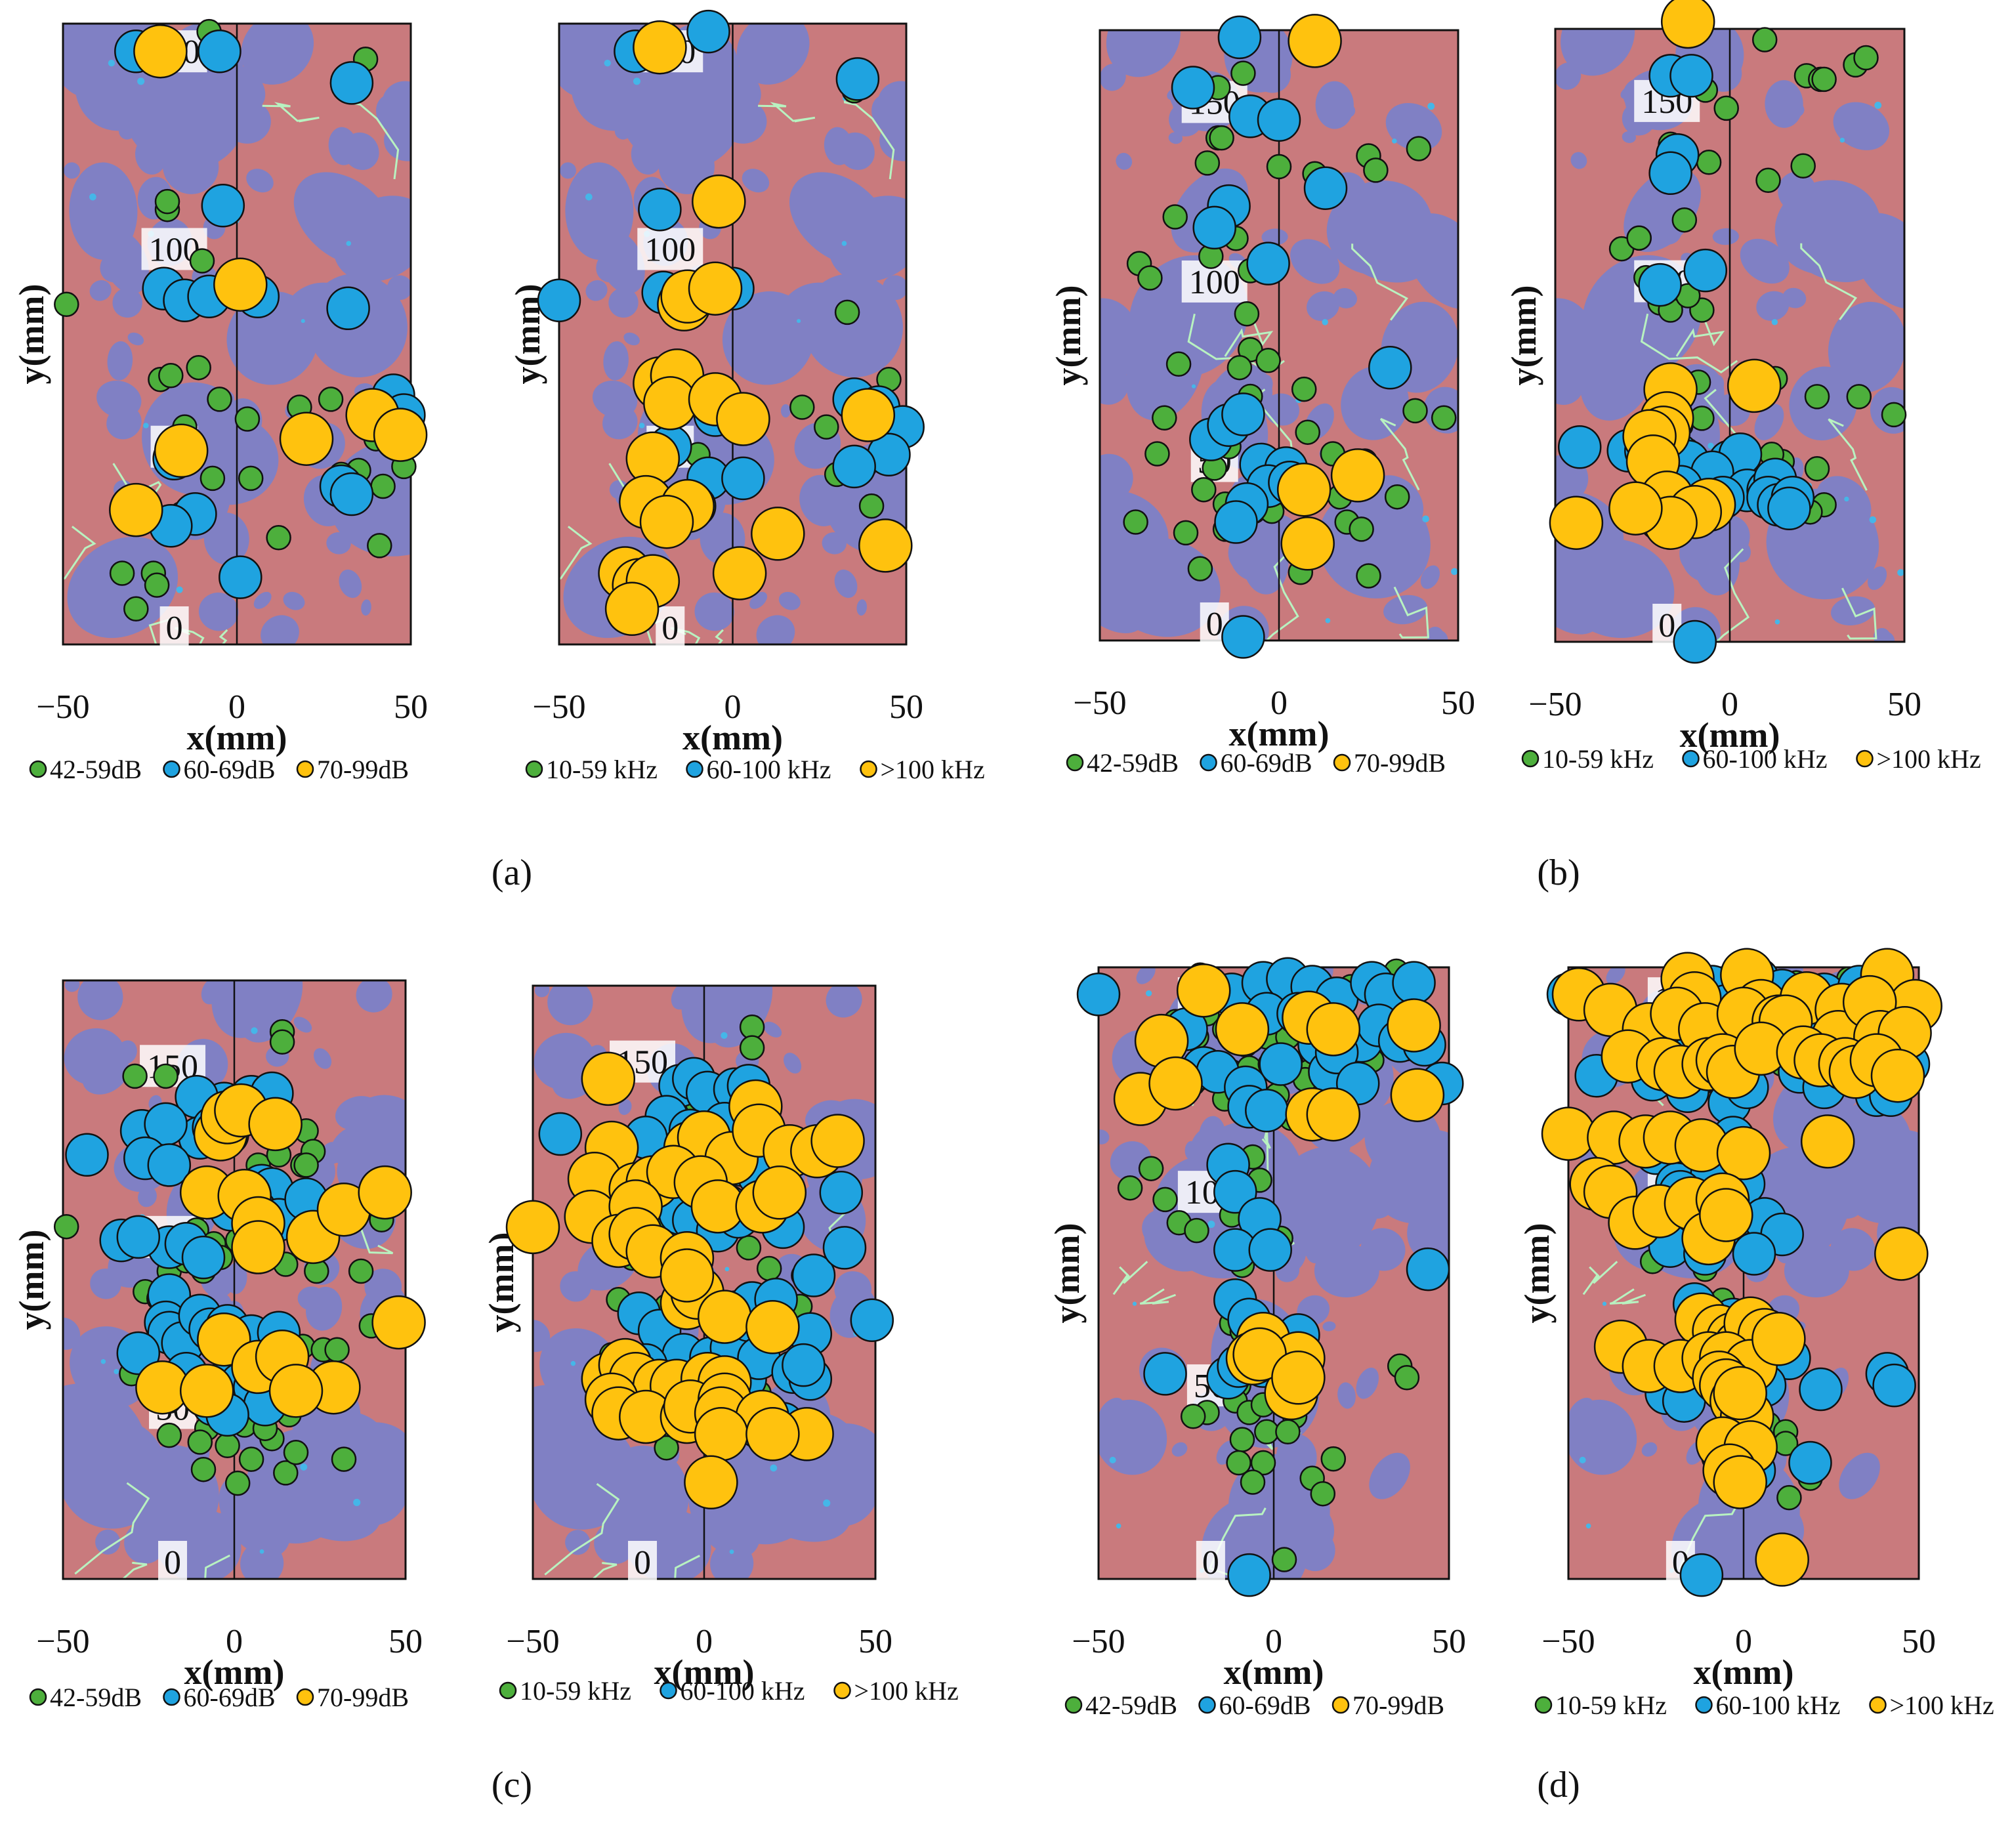 The height and width of the screenshot is (1848, 2012). I want to click on legend-entry: 70-99dB, so click(1398, 1705).